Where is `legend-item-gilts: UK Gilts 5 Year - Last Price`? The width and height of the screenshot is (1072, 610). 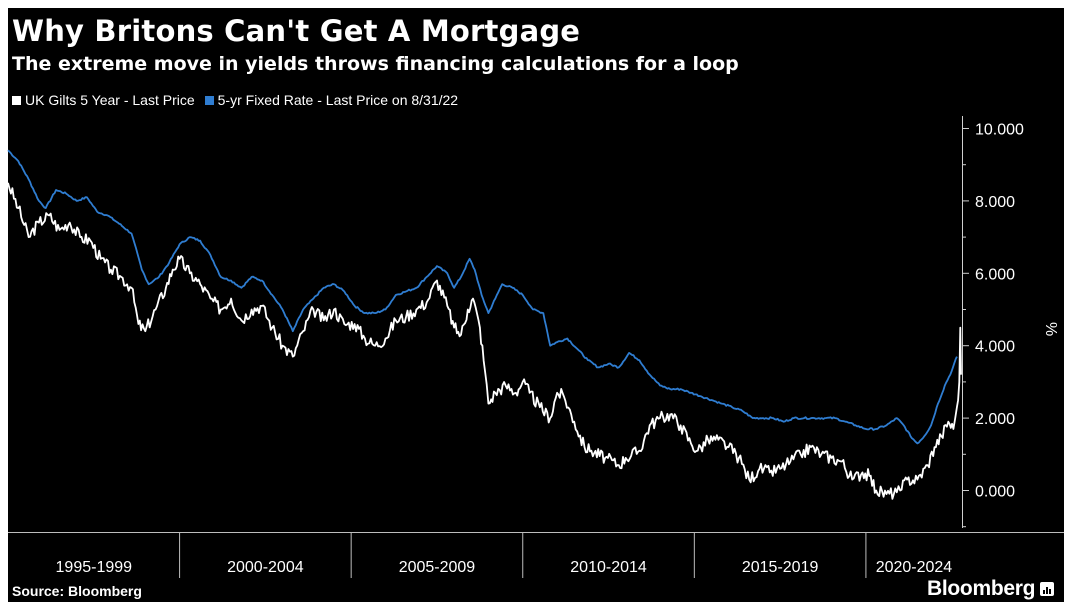
legend-item-gilts: UK Gilts 5 Year - Last Price is located at coordinates (103, 100).